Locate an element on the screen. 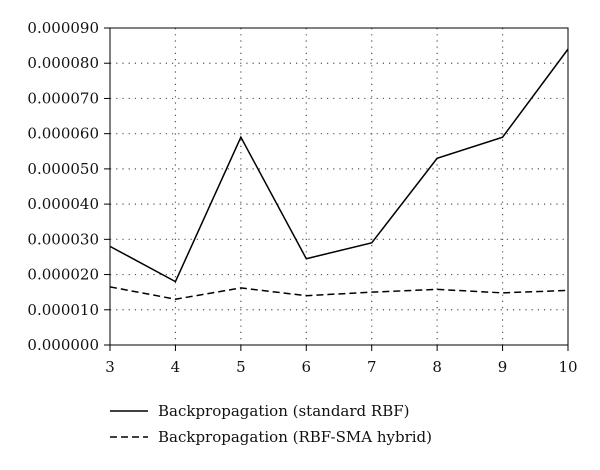 Image resolution: width=600 pixels, height=470 pixels. y-tick-label: 0.000040 is located at coordinates (63, 204).